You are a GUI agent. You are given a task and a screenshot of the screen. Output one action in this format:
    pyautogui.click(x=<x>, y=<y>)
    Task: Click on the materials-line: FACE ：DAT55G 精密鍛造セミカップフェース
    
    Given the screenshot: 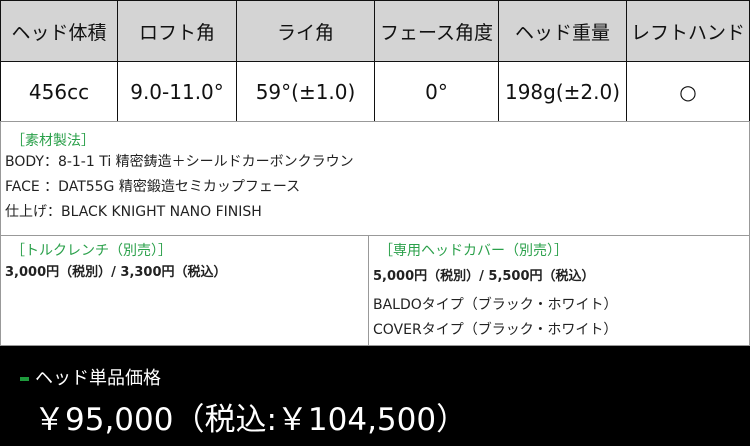 What is the action you would take?
    pyautogui.click(x=153, y=187)
    